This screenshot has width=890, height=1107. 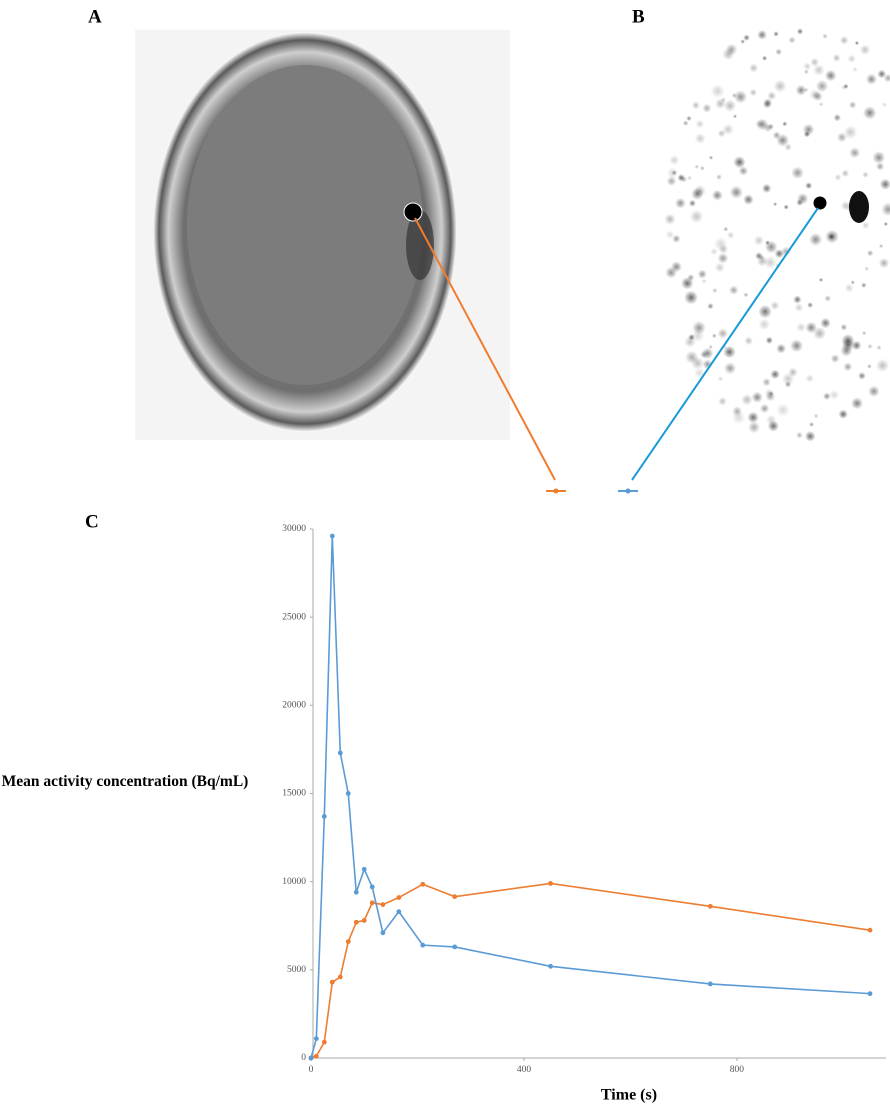 I want to click on connector-a, so click(x=485, y=349).